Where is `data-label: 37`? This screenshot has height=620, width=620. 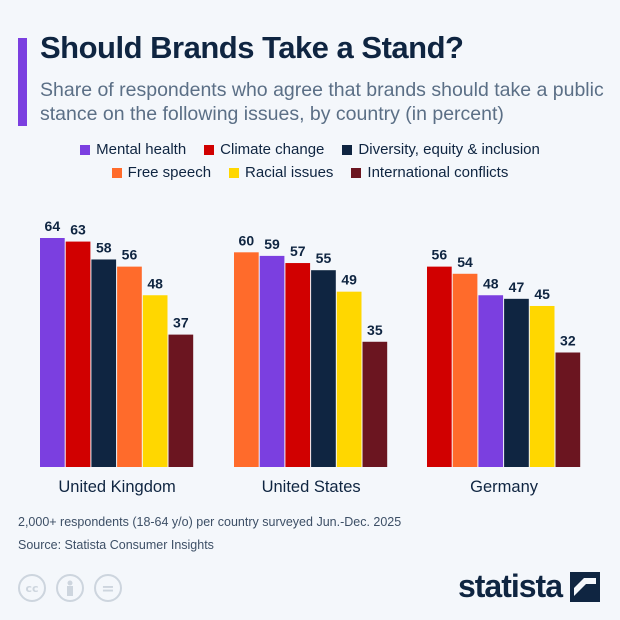
data-label: 37 is located at coordinates (181, 323).